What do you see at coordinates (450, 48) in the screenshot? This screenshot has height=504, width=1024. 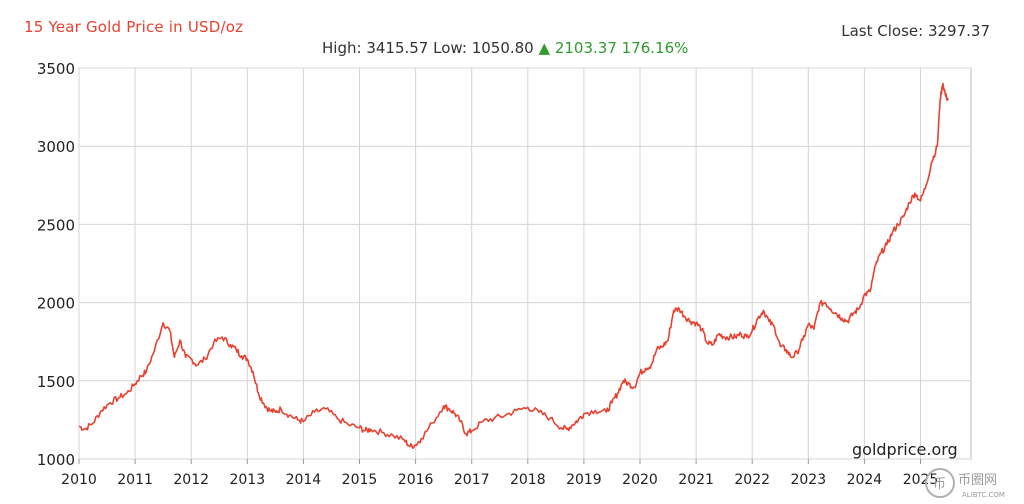 I see `low-label: Low:` at bounding box center [450, 48].